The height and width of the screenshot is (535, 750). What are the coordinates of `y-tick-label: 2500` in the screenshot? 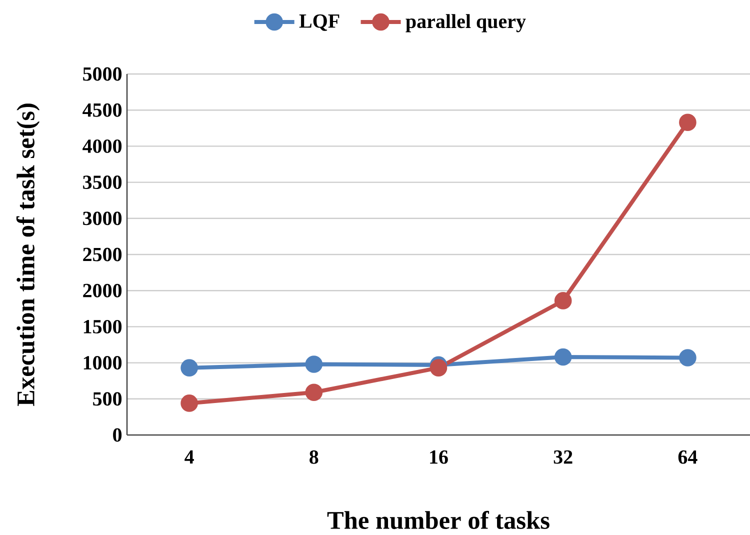 It's located at (102, 255).